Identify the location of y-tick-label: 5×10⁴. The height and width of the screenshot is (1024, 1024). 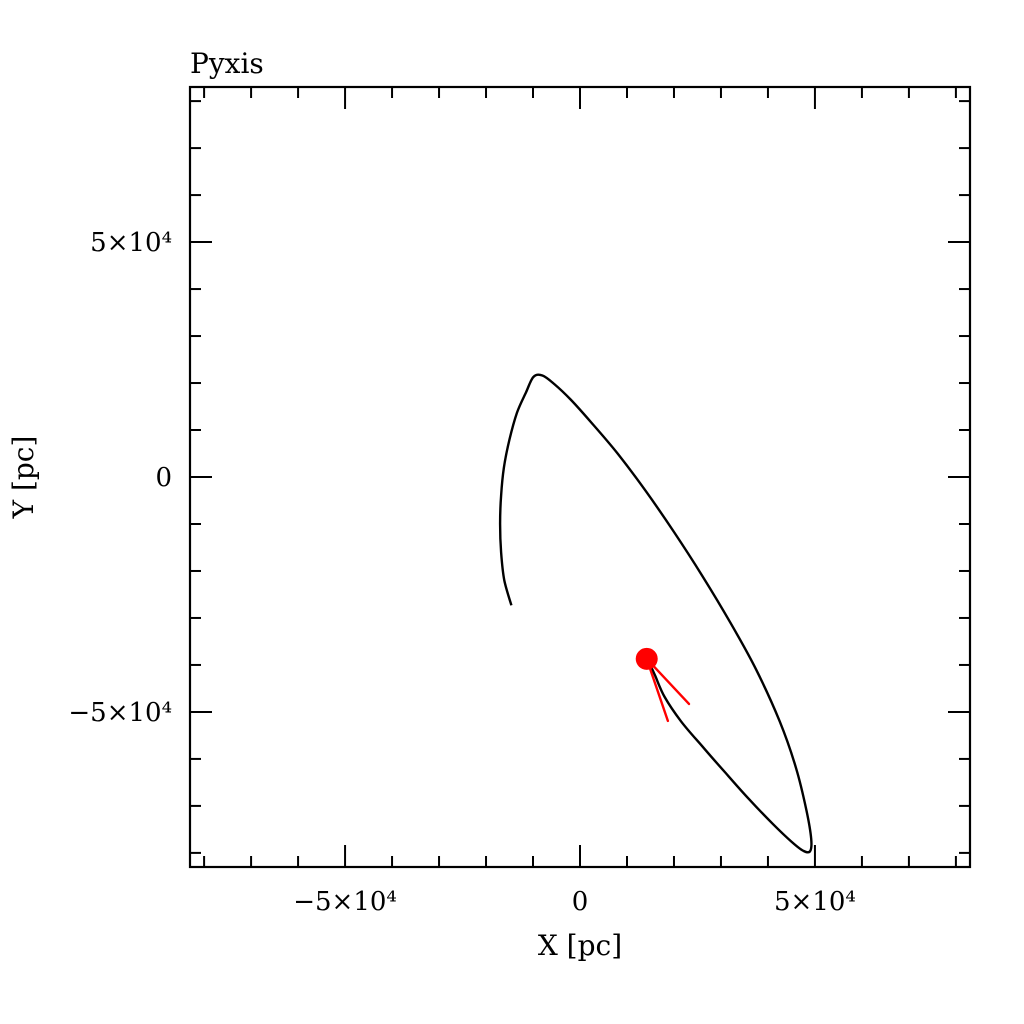
(131, 243).